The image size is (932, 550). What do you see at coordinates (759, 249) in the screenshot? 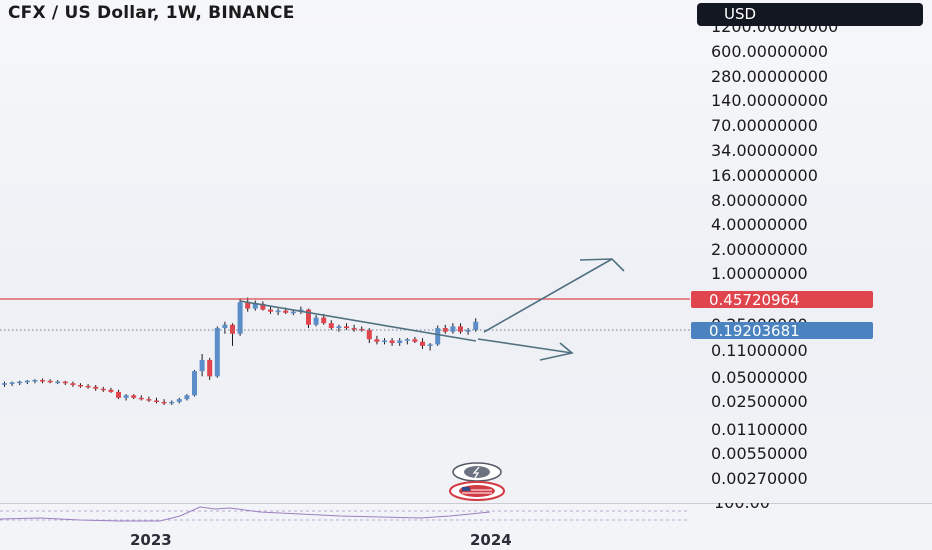
I see `y-tick-label: 2.00000000` at bounding box center [759, 249].